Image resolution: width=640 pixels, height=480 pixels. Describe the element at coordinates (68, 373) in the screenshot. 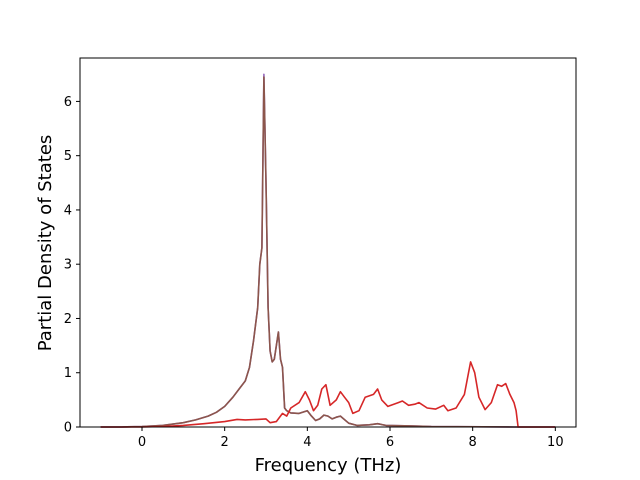

I see `y-tick-label: 1` at that location.